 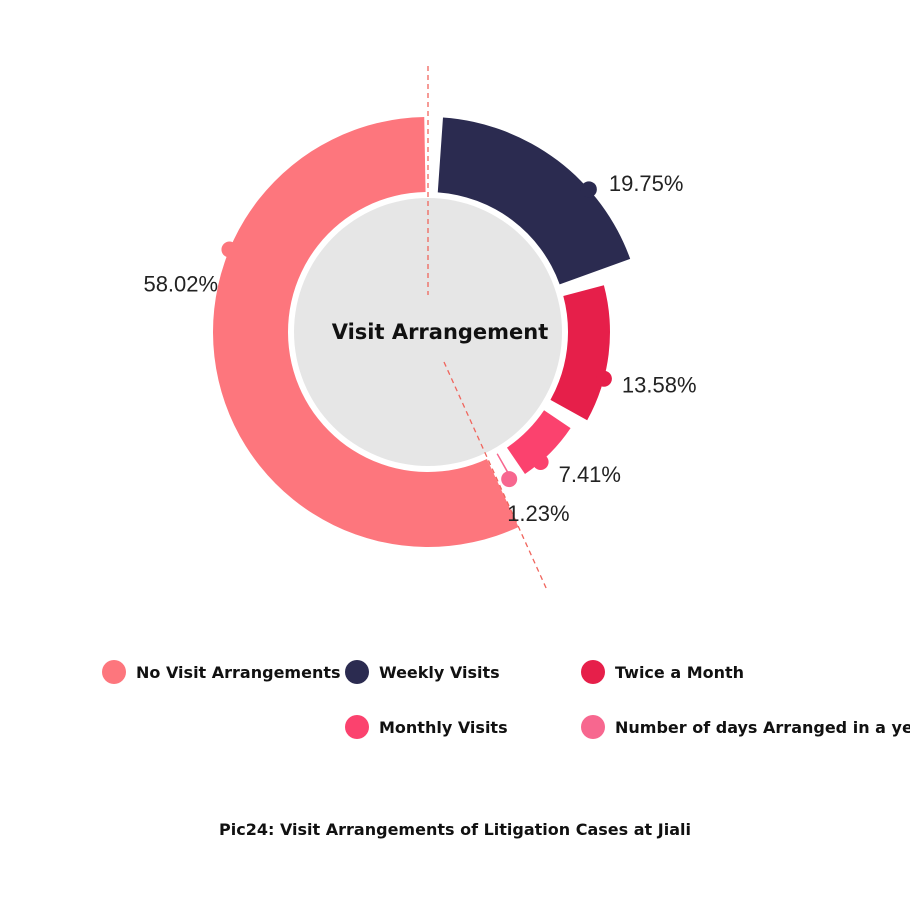 I want to click on legend-label: Twice a Month, so click(x=680, y=672).